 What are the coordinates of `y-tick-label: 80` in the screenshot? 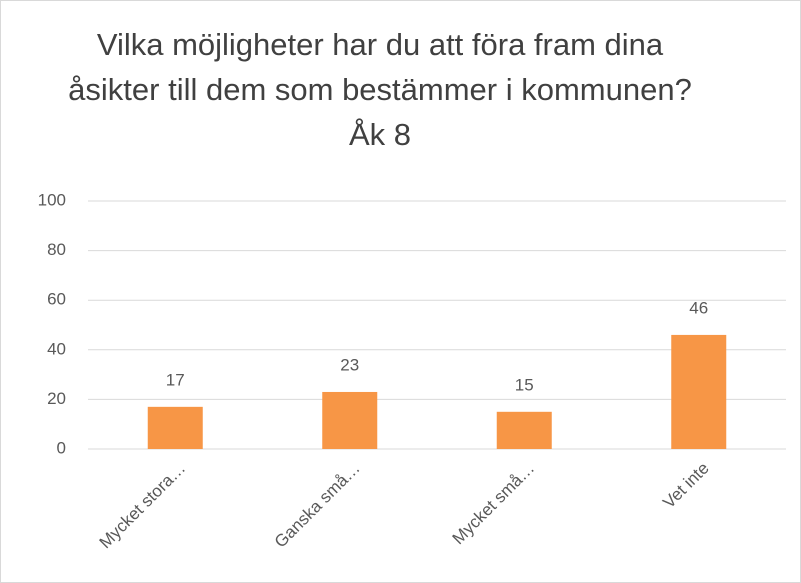 It's located at (56, 249).